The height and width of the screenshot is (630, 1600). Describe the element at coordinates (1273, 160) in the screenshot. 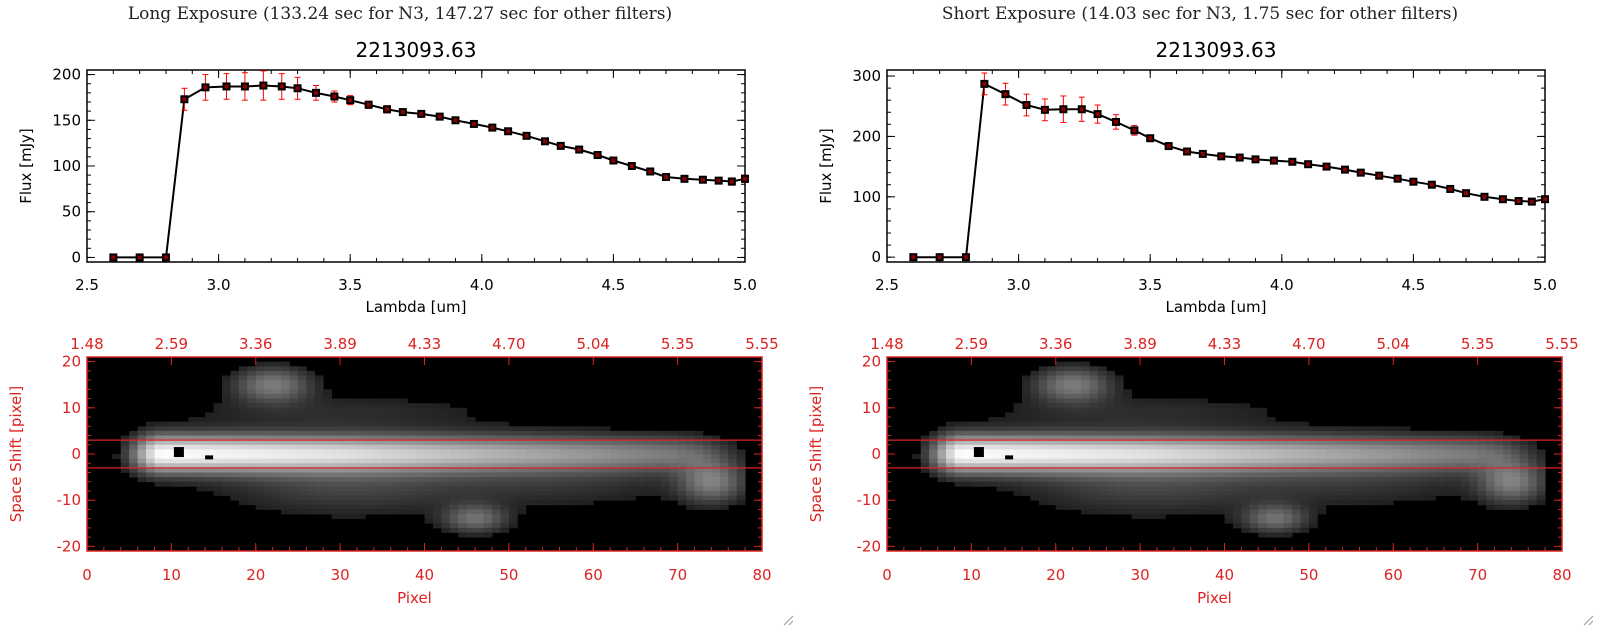

I see `data-point-core` at that location.